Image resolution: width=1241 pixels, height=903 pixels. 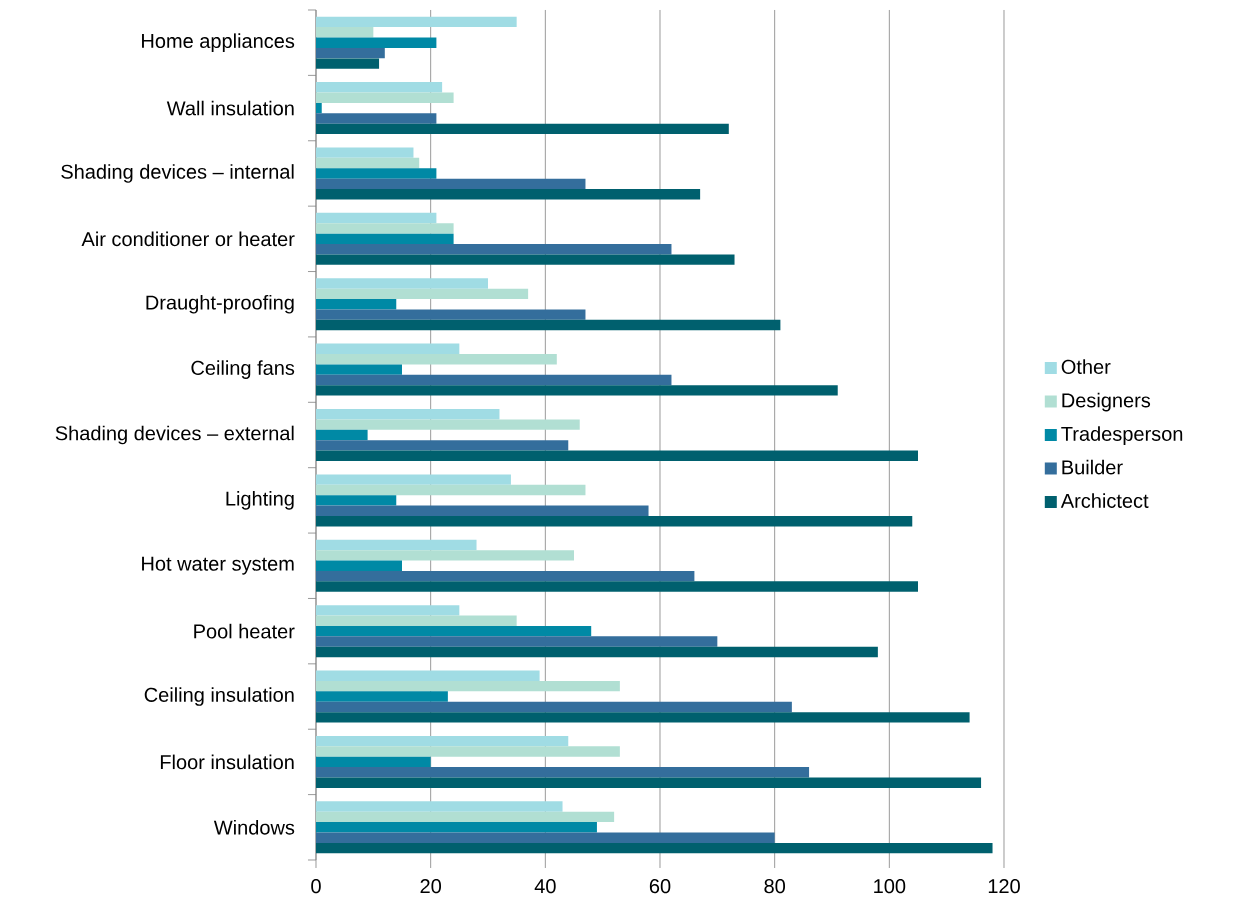 I want to click on x-tick-label: 20, so click(x=431, y=886).